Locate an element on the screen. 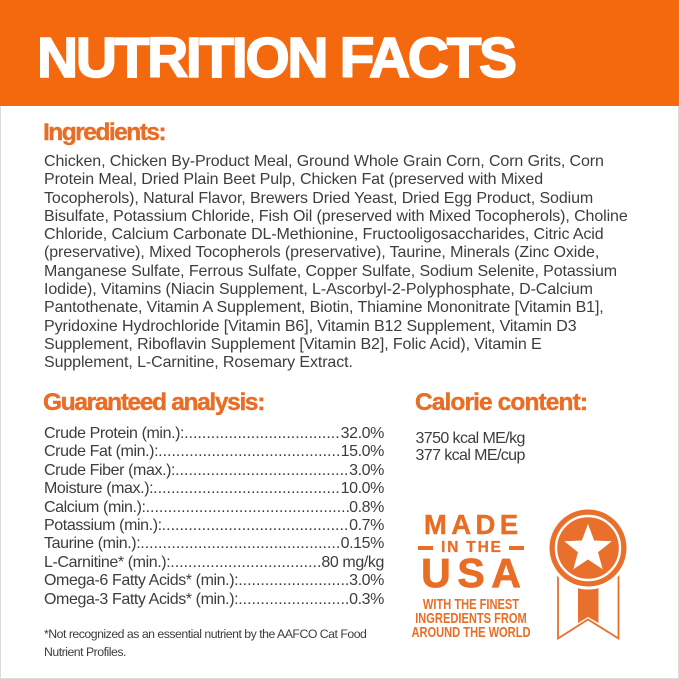 This screenshot has width=679, height=679. analysis-value: 0.15% is located at coordinates (362, 544).